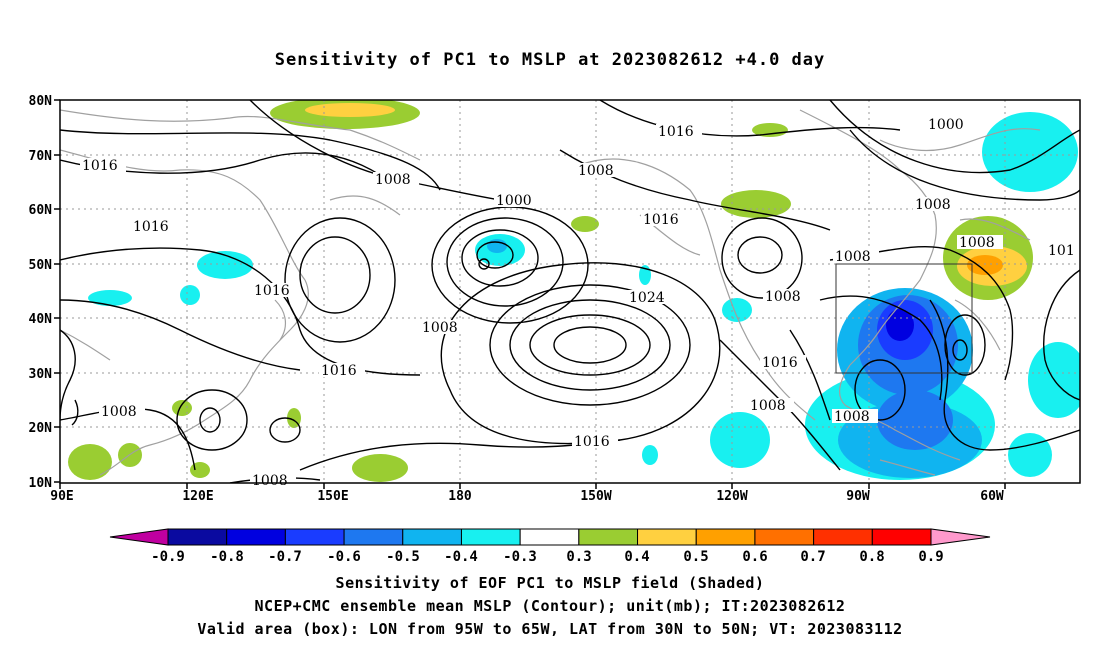  Describe the element at coordinates (332, 496) in the screenshot. I see `lon-label: 150E` at that location.